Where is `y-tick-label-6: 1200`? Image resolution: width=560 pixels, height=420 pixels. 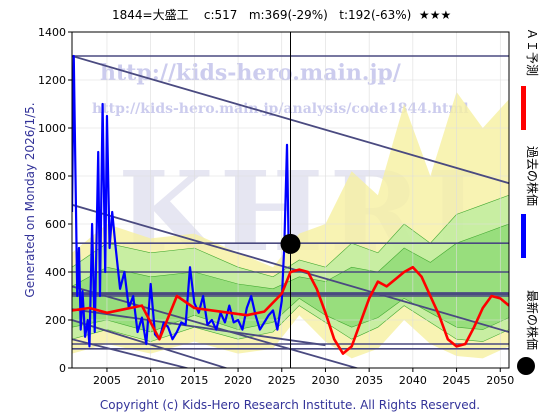
y-tick-label-6: 1200 is located at coordinates (52, 80).